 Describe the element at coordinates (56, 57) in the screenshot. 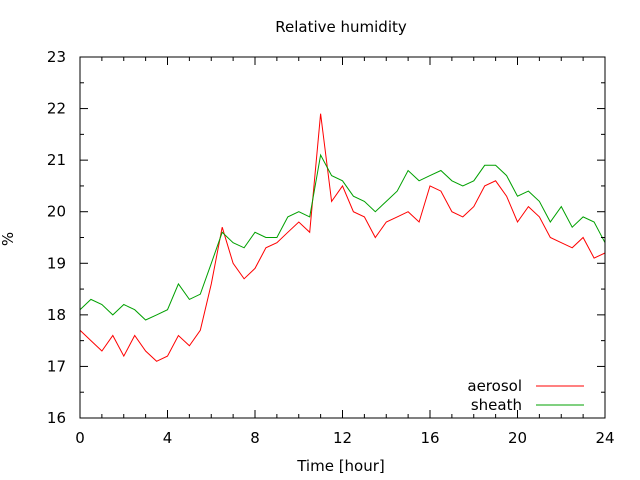

I see `y-tick-label: 23` at that location.